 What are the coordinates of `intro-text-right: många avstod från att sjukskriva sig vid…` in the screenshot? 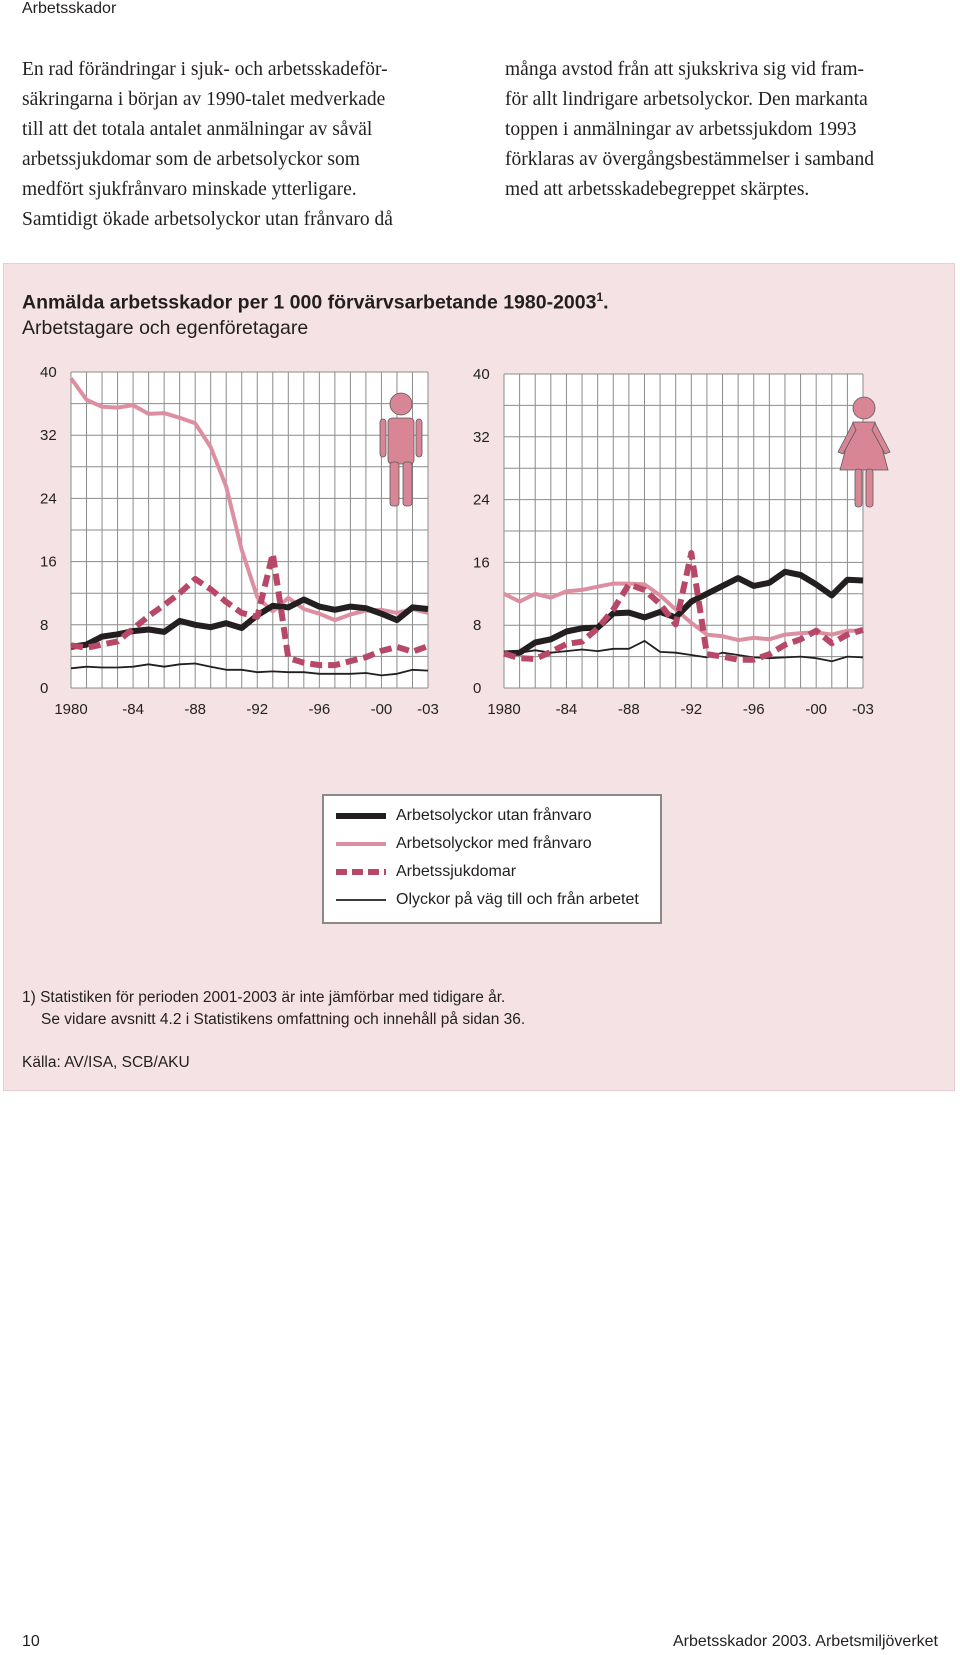 It's located at (721, 130).